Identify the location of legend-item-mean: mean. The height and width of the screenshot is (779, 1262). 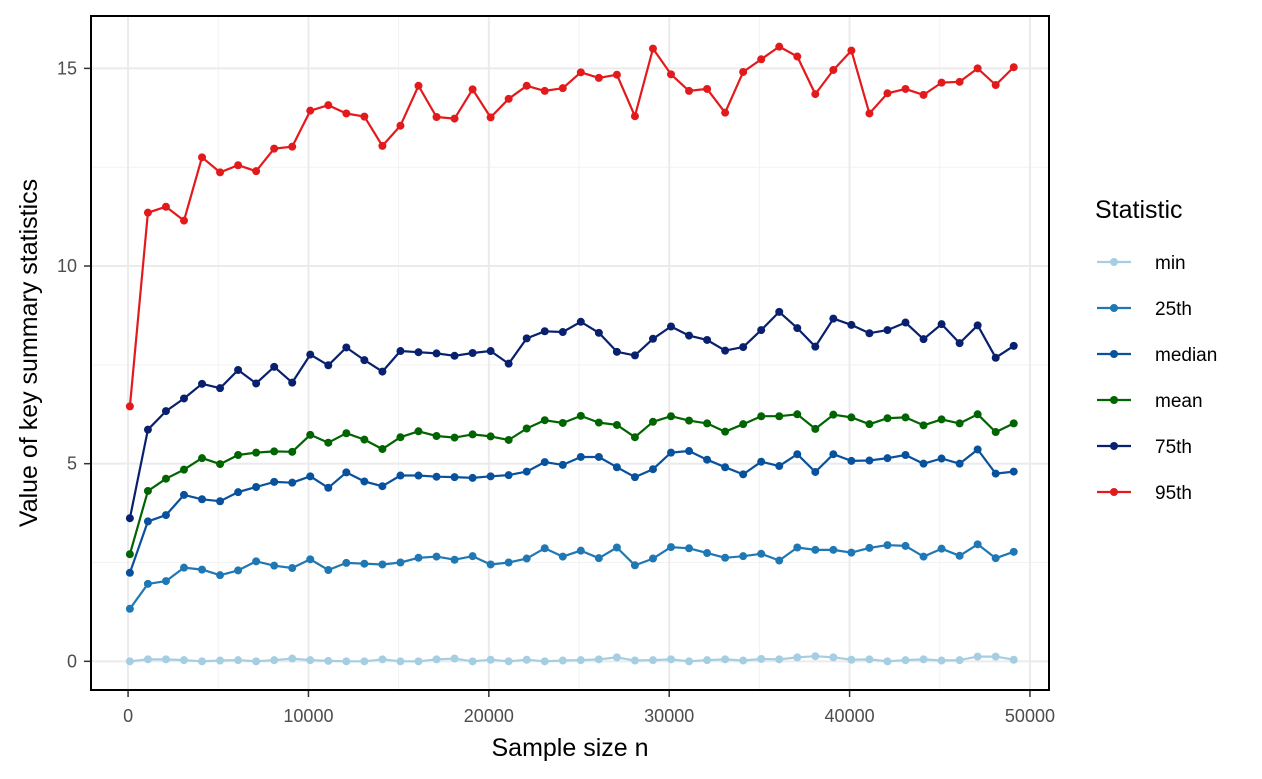
(1150, 401).